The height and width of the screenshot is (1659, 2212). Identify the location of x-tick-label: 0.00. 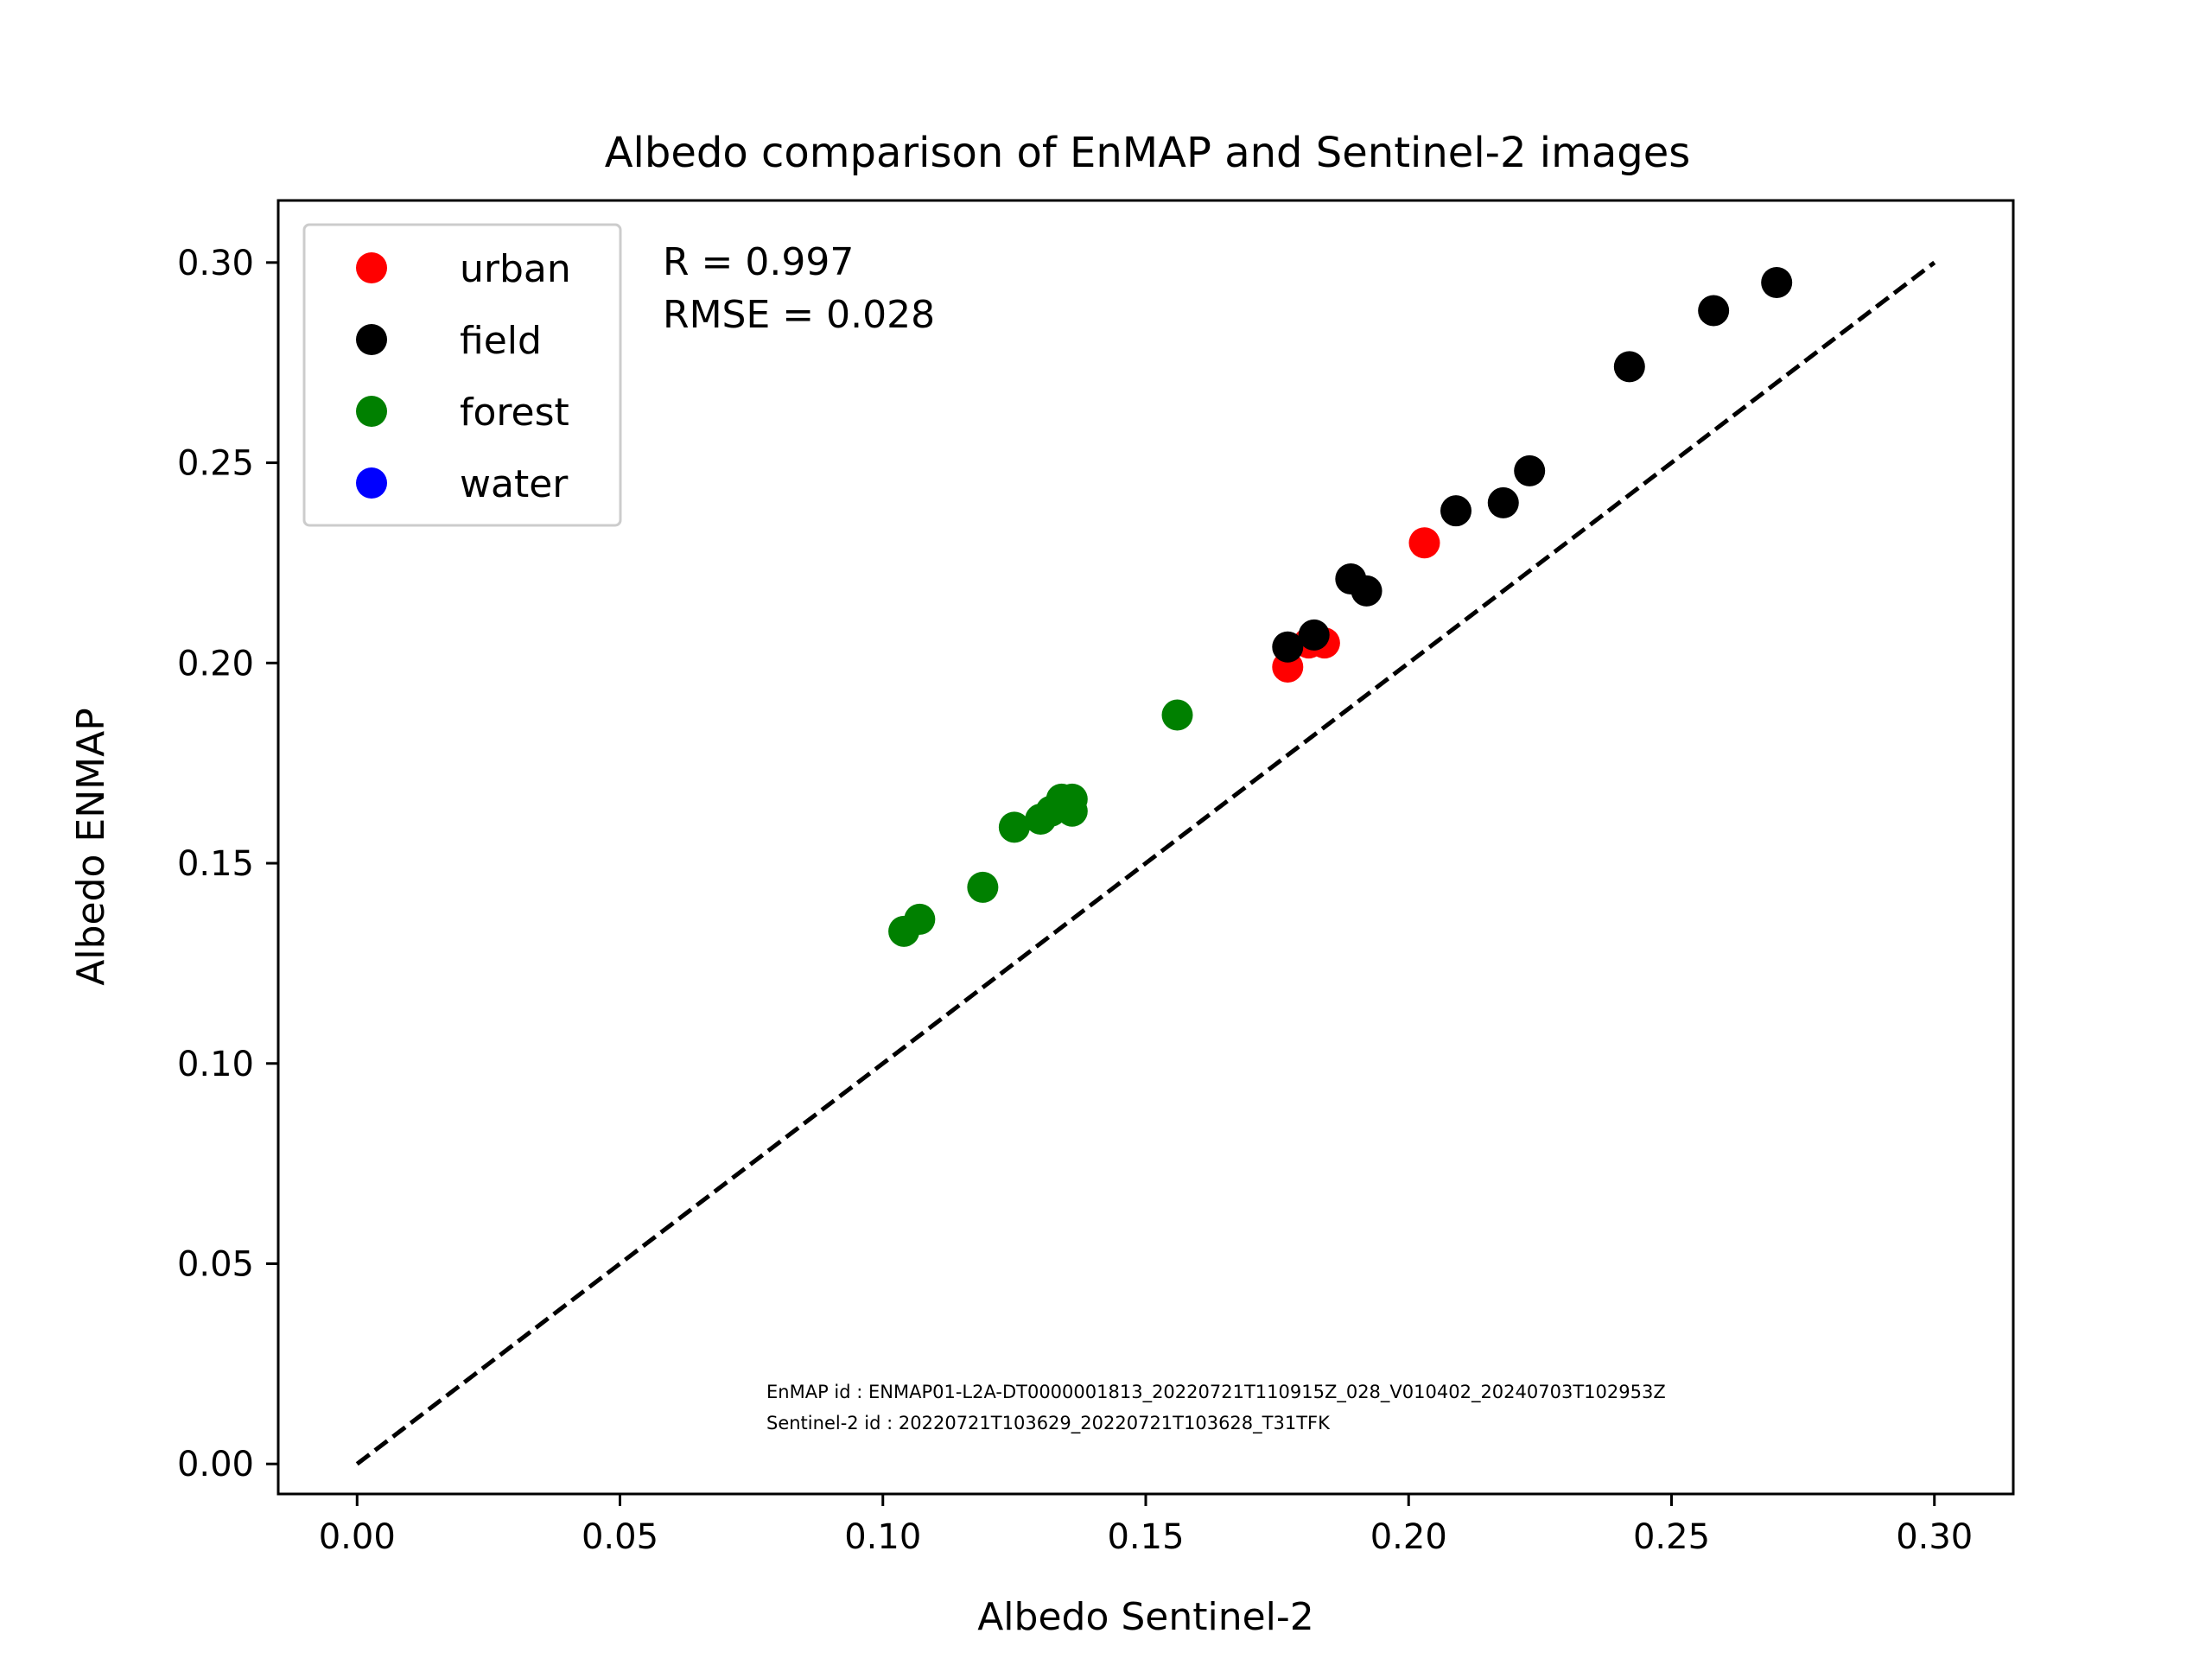
(357, 1537).